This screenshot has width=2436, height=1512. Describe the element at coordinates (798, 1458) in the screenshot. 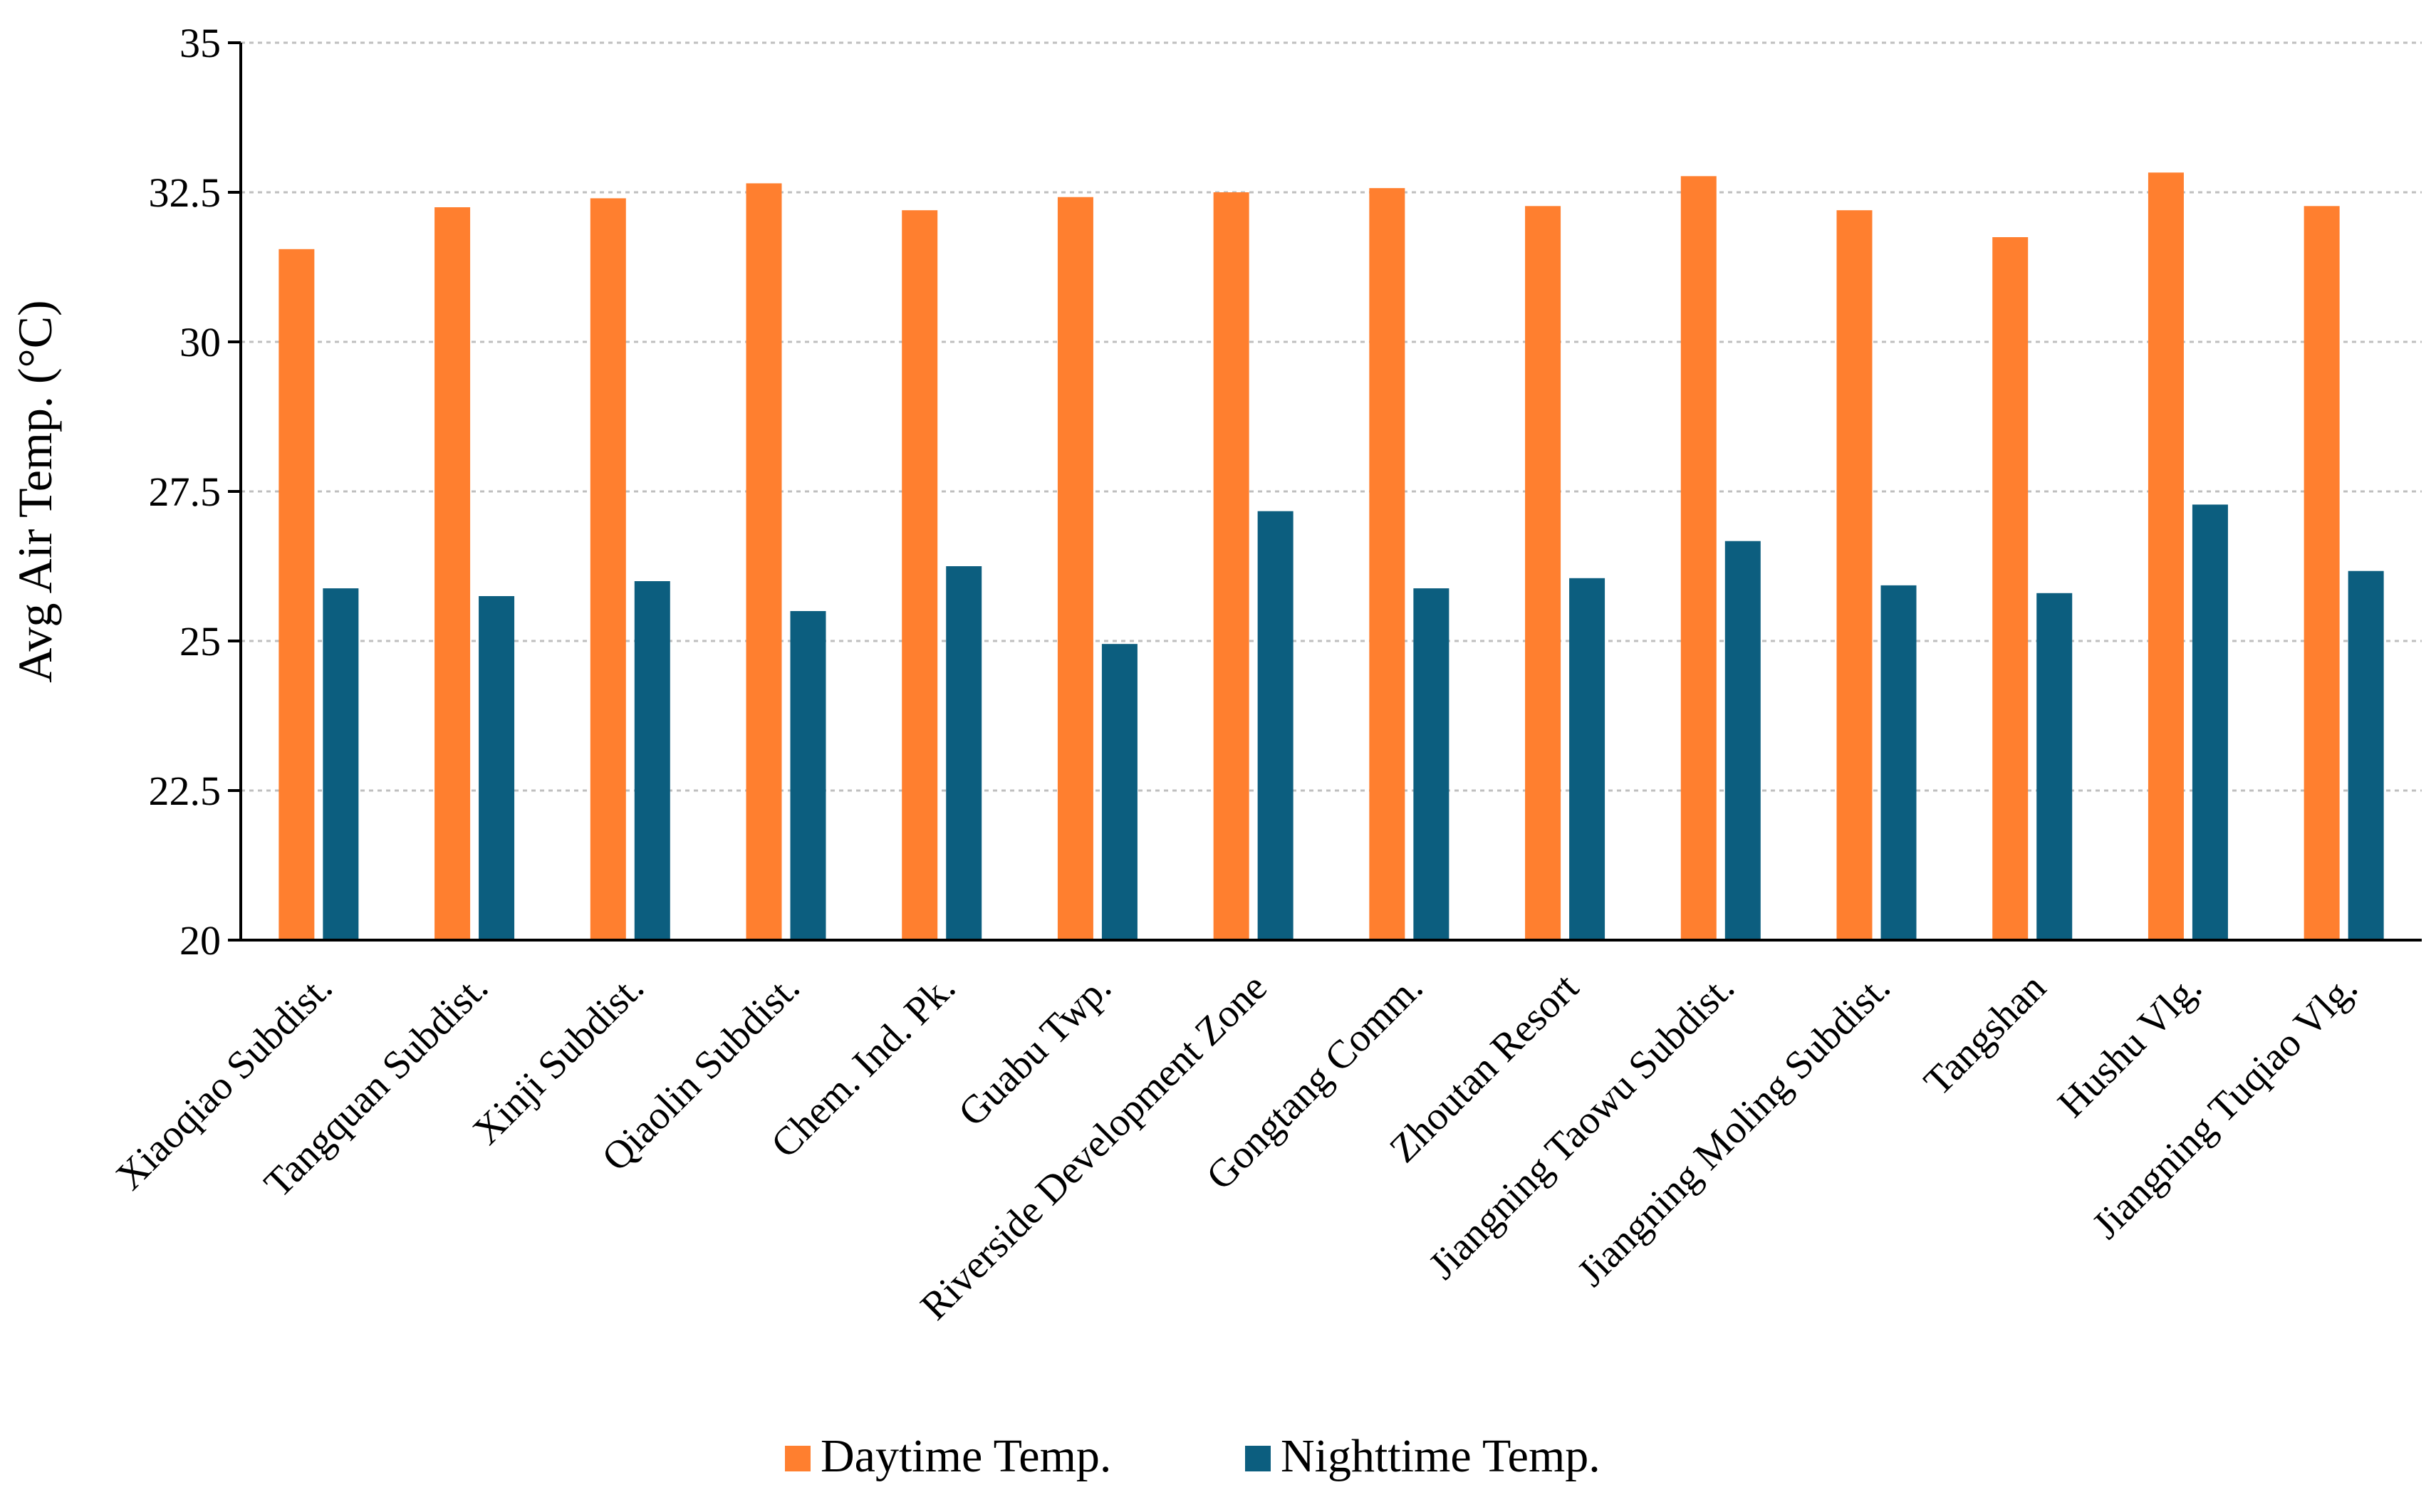

I see `legend-swatch-daytime` at that location.